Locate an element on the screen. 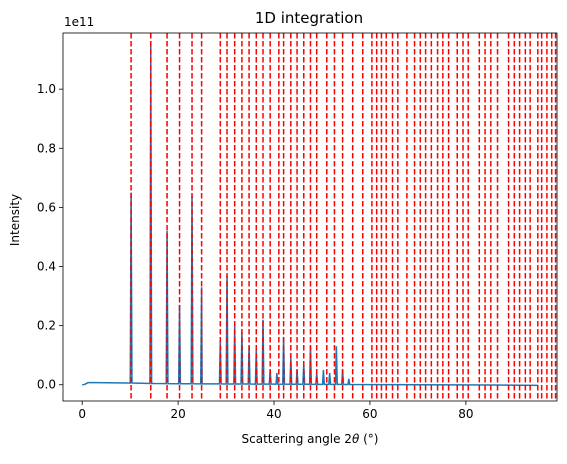 This screenshot has height=464, width=567. y-tick-label-3: 0.6 is located at coordinates (46, 207).